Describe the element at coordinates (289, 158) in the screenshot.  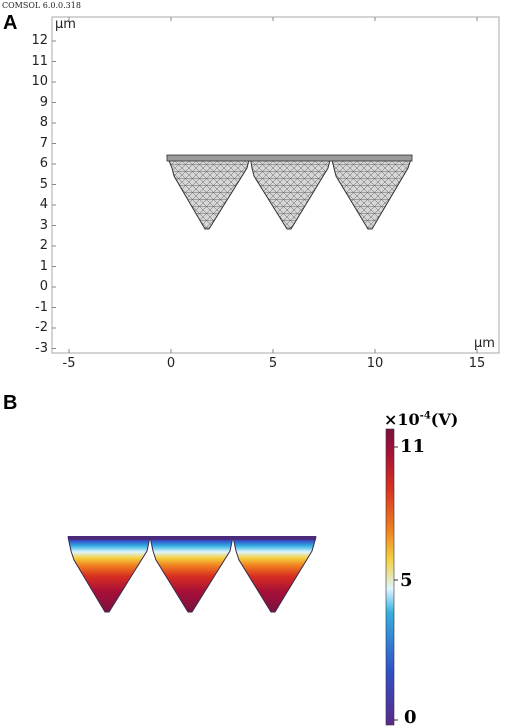
I see `mesh-top-layer` at that location.